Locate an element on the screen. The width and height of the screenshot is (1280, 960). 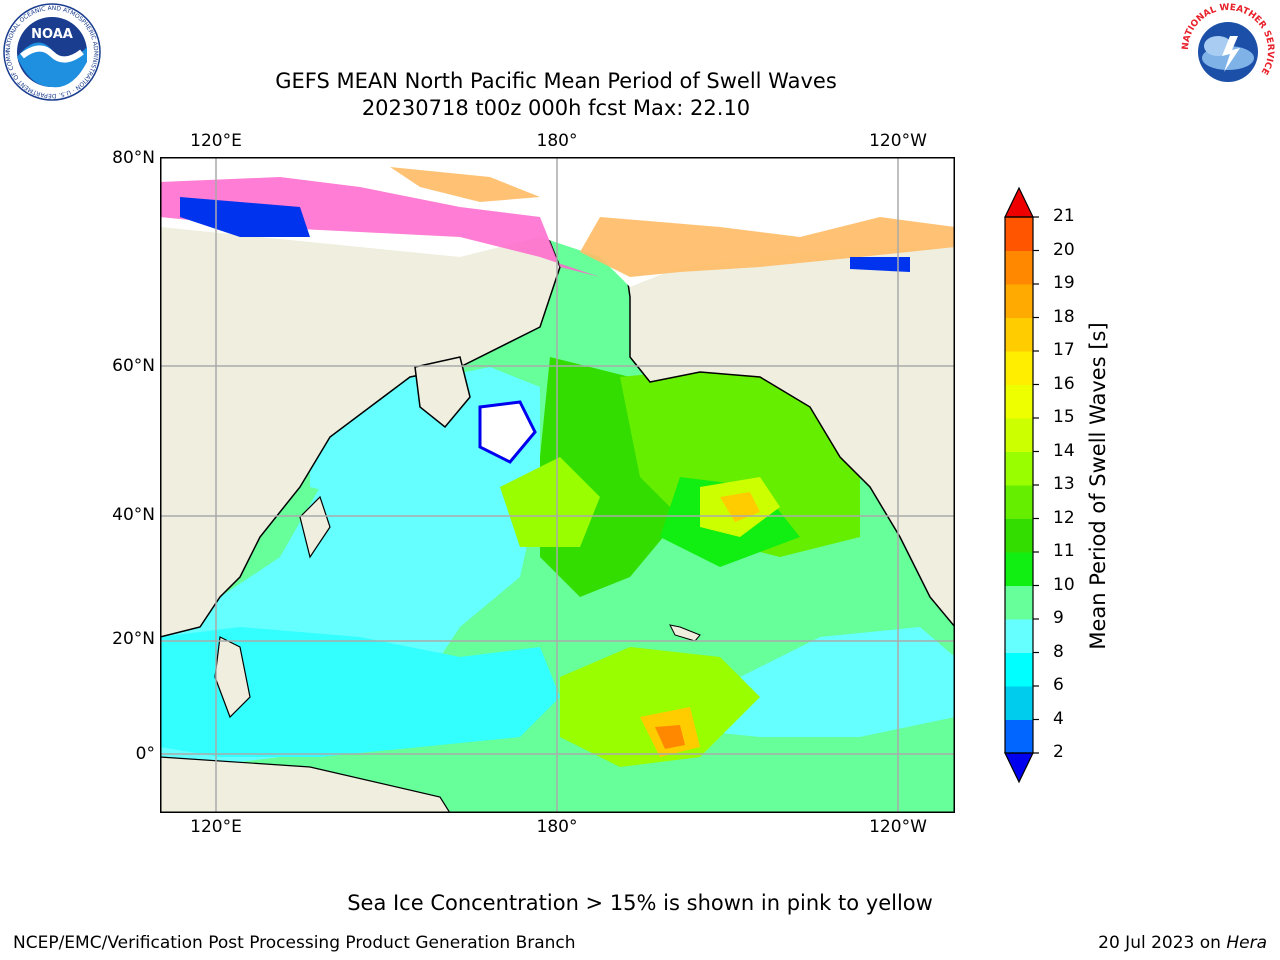
colorbar-extend-max is located at coordinates (1019, 202).